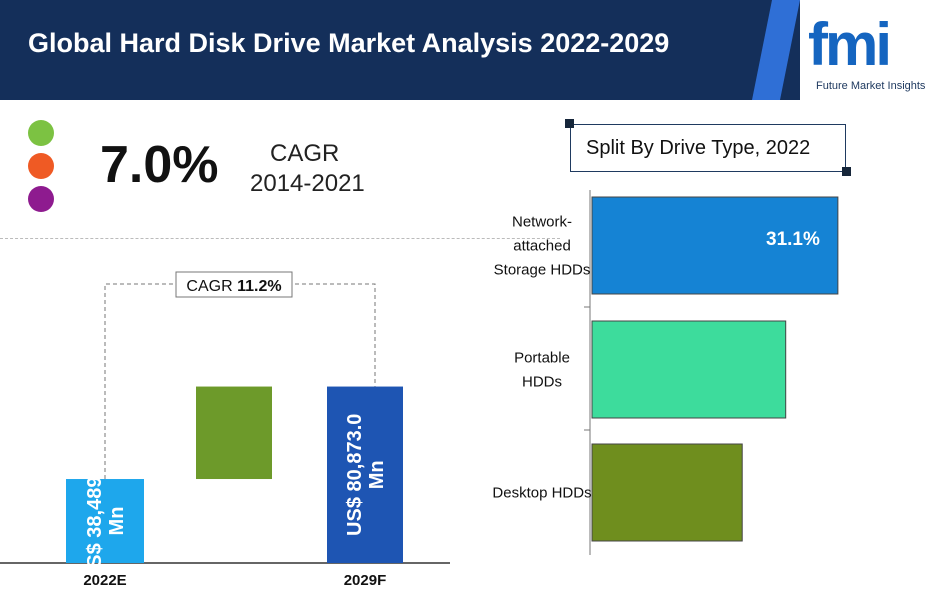 The height and width of the screenshot is (593, 950). I want to click on y-tick-label: Portable HDDs, so click(542, 370).